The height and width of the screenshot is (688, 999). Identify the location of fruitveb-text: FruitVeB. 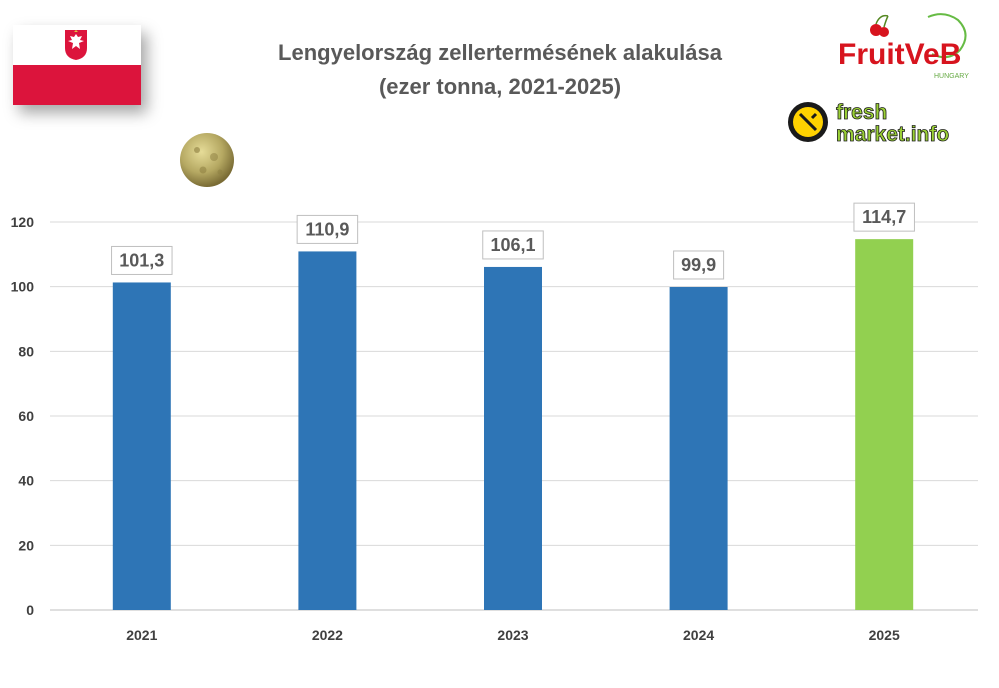
(899, 54).